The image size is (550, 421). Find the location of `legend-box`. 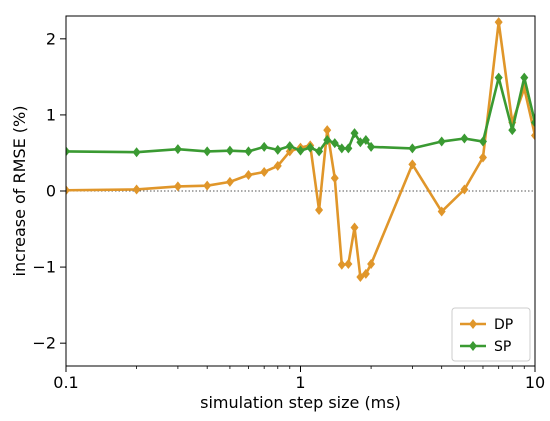

legend-box is located at coordinates (491, 334).